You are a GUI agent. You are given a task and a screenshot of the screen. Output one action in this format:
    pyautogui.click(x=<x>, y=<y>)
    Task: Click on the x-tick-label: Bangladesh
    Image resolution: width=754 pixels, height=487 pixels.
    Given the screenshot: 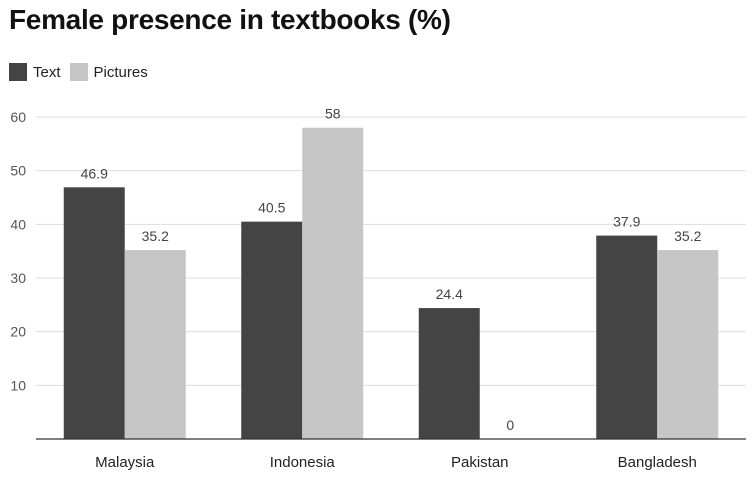 What is the action you would take?
    pyautogui.click(x=657, y=462)
    